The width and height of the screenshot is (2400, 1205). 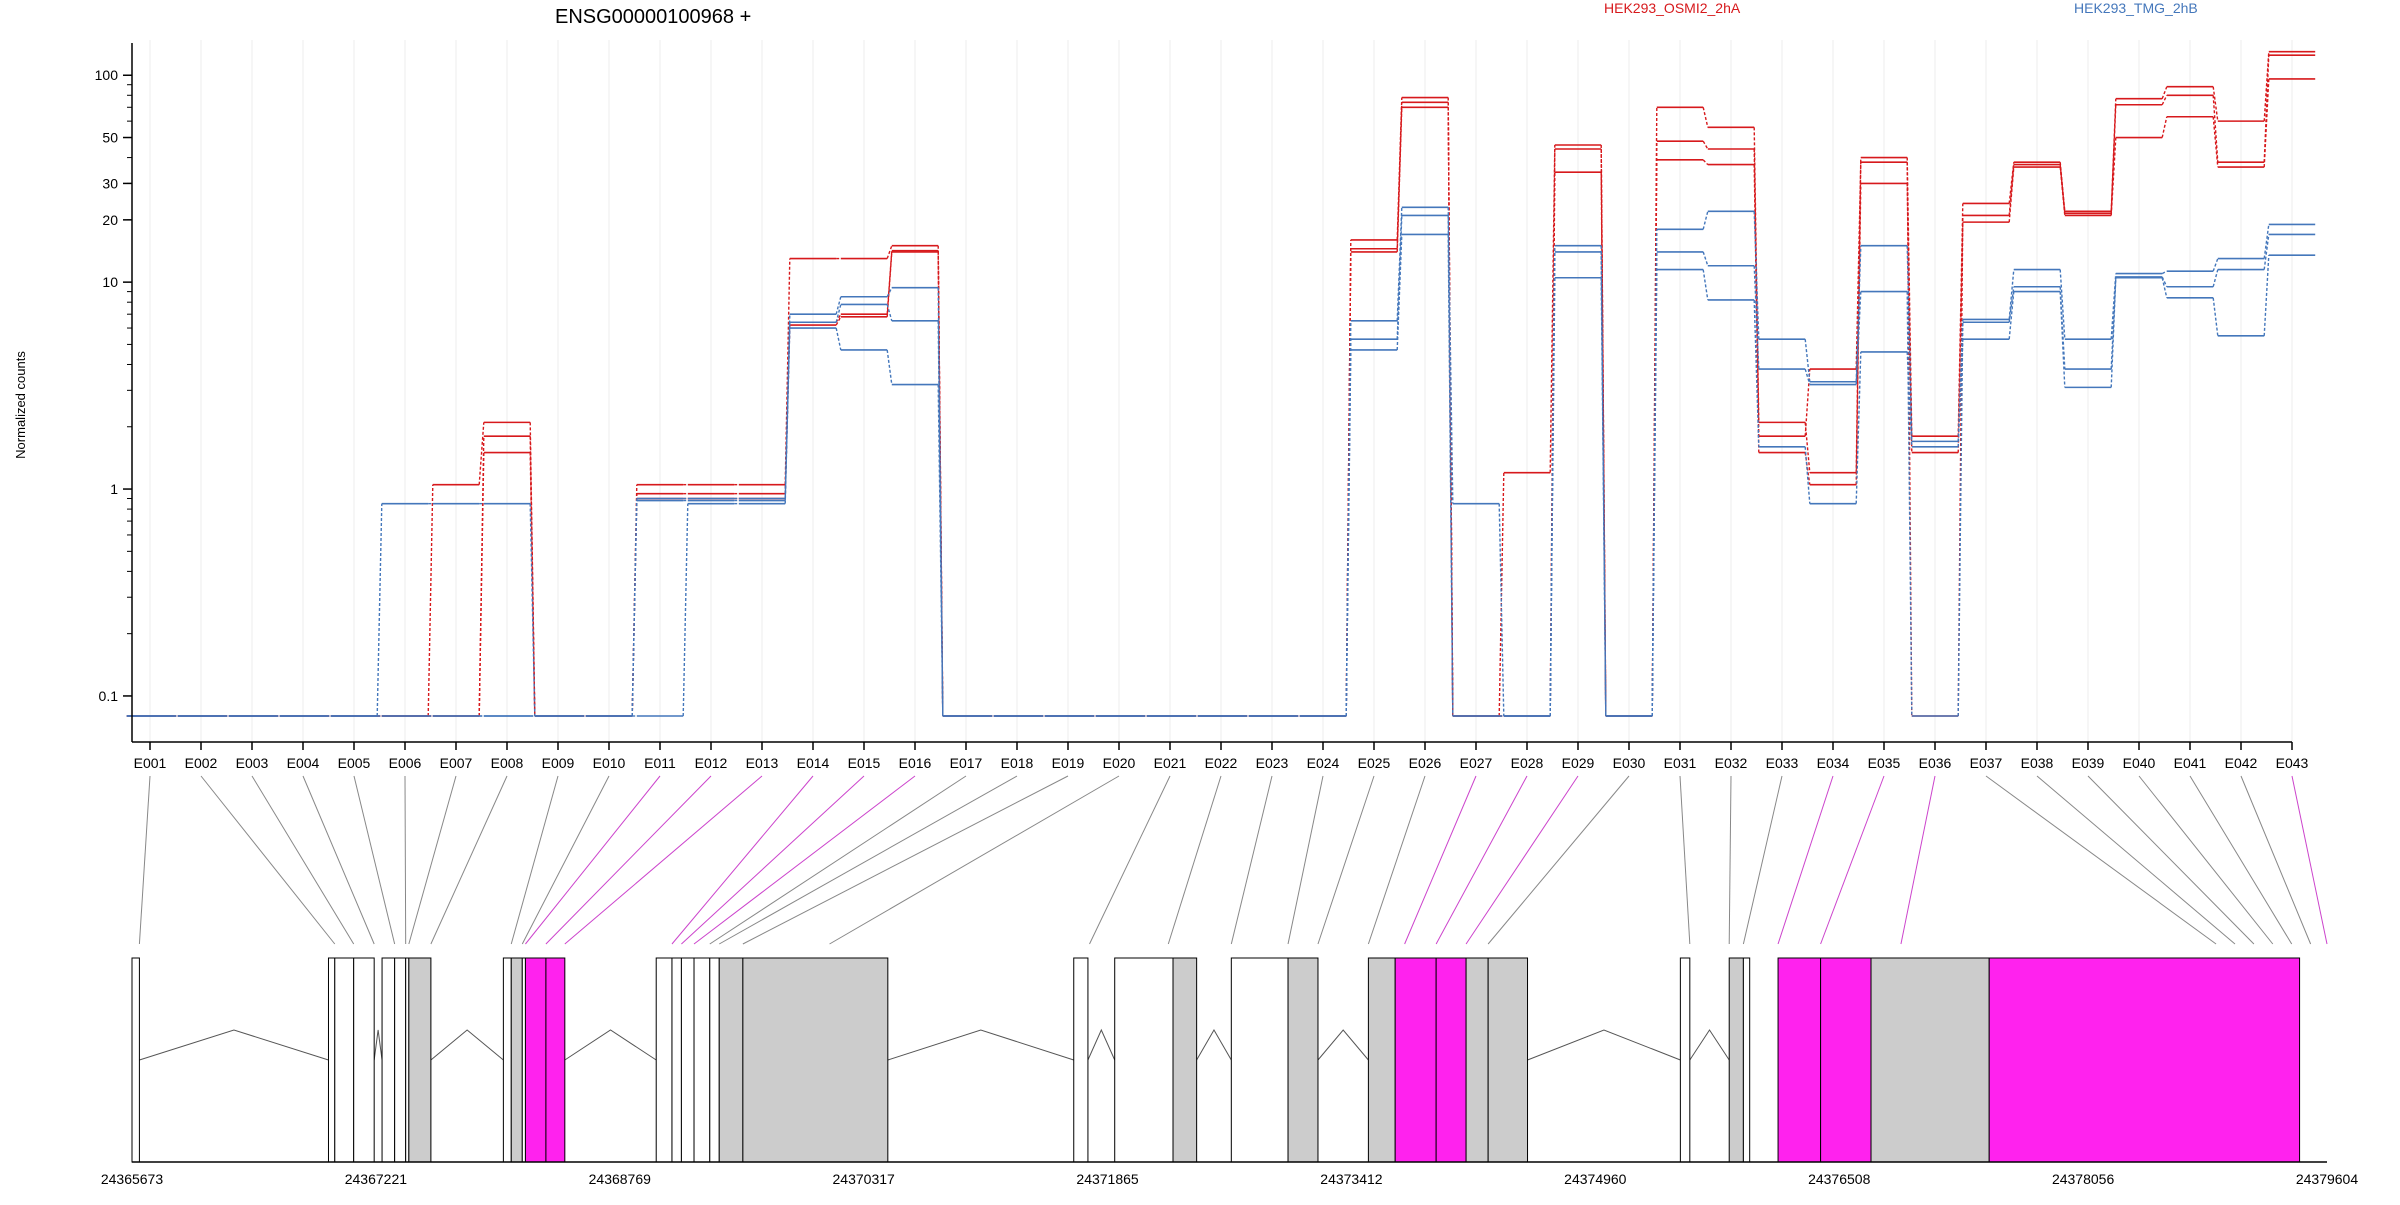 I want to click on x-tick-label: E001, so click(x=150, y=763).